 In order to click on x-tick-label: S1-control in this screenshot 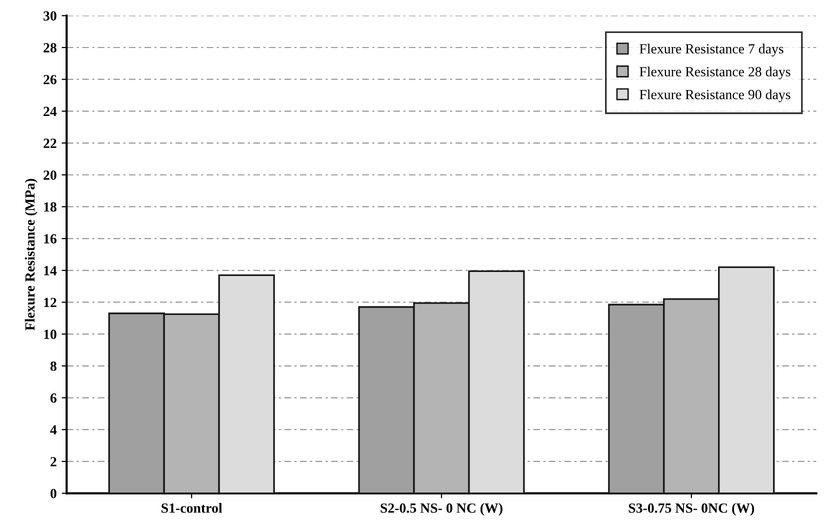, I will do `click(192, 508)`.